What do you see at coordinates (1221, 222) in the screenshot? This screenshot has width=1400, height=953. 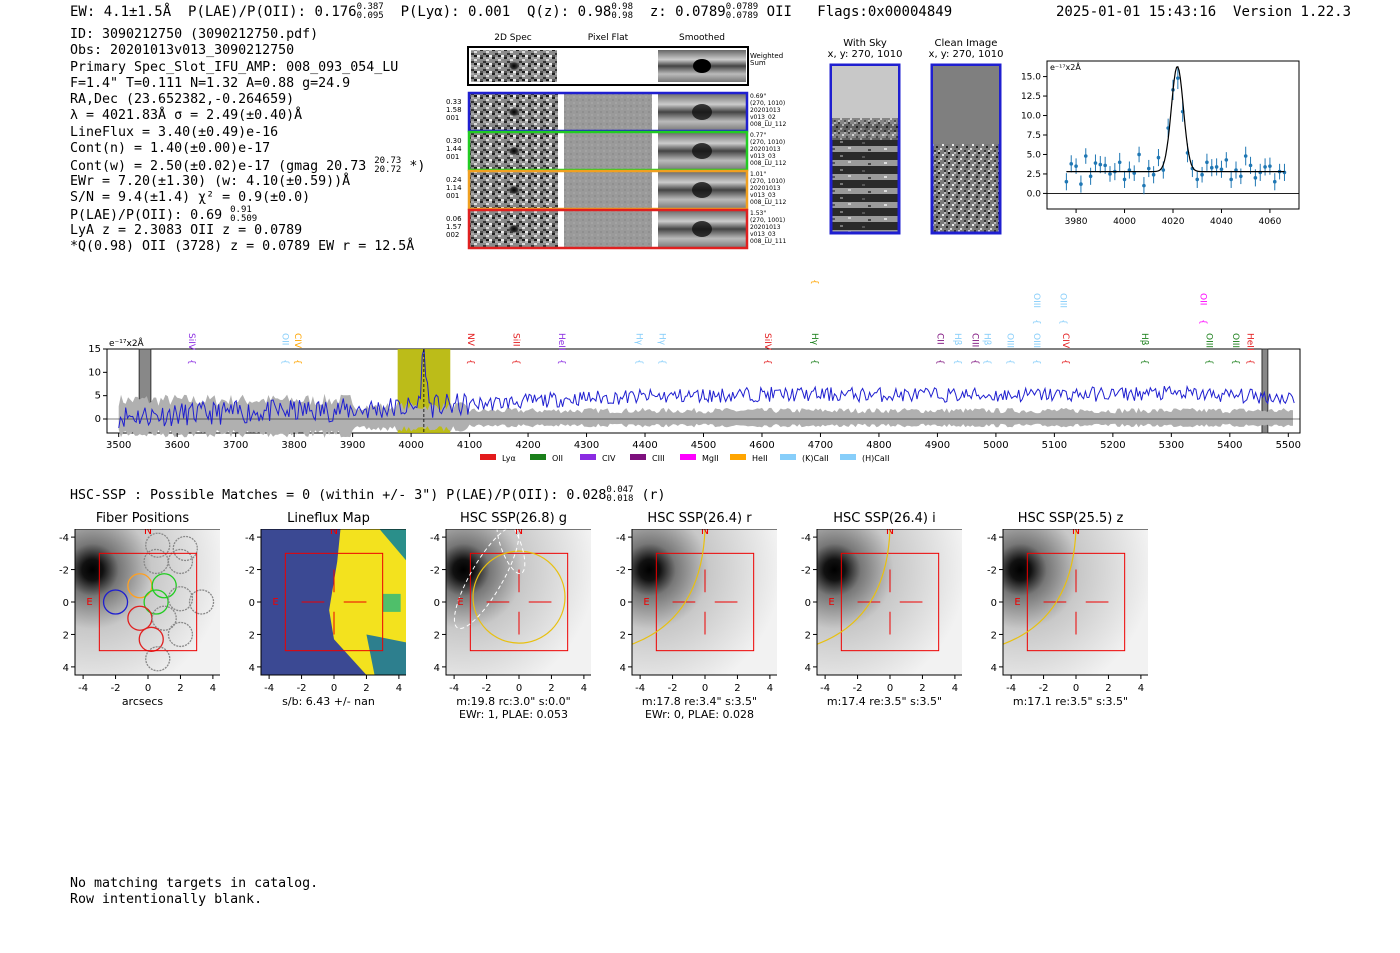 I see `fit-xtick-label: 4040` at bounding box center [1221, 222].